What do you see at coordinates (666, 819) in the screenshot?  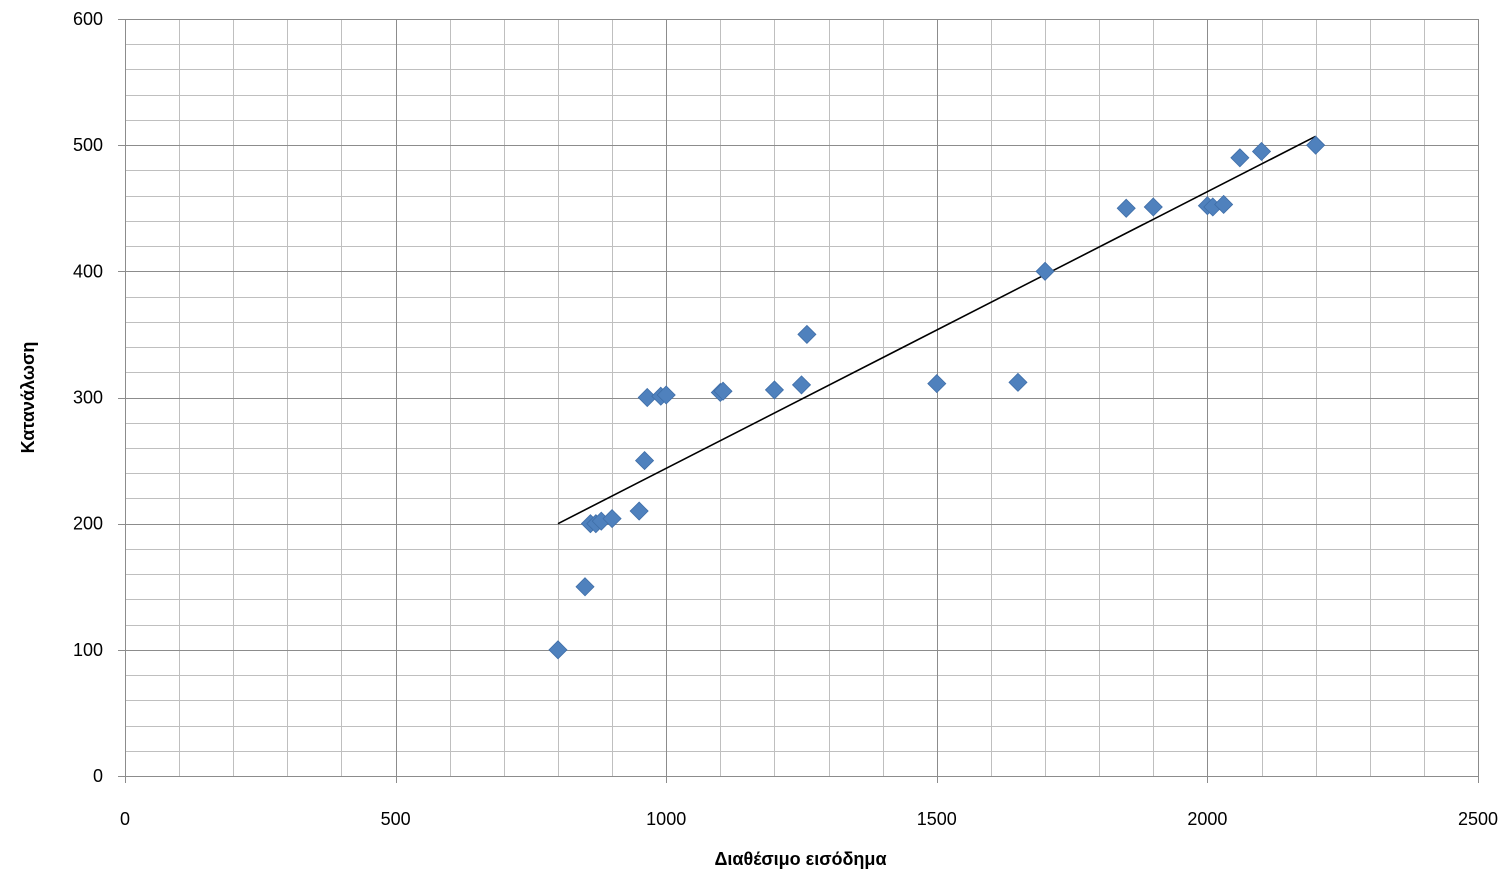 I see `x-tick-label: 1000` at bounding box center [666, 819].